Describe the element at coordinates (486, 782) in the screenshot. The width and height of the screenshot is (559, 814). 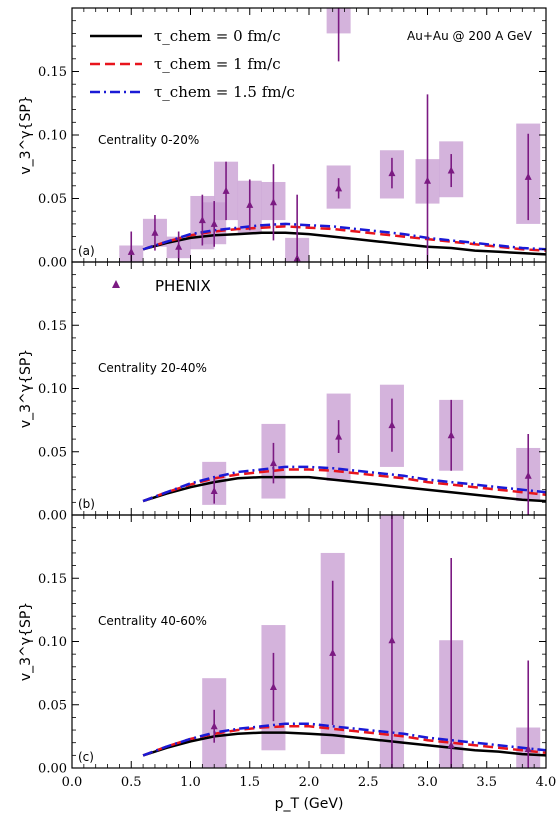
I see `x-tick-label: 3.5` at that location.